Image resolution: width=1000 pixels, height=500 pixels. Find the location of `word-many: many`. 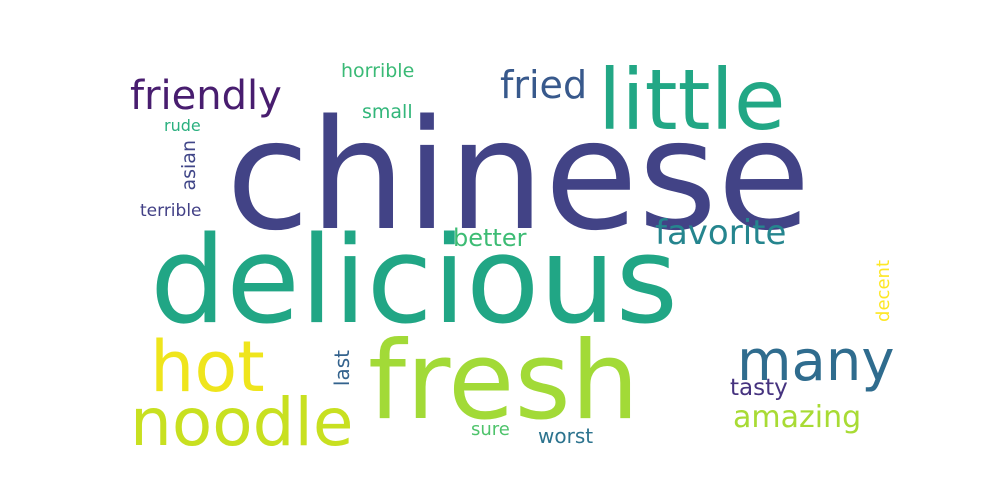

word-many: many is located at coordinates (816, 361).